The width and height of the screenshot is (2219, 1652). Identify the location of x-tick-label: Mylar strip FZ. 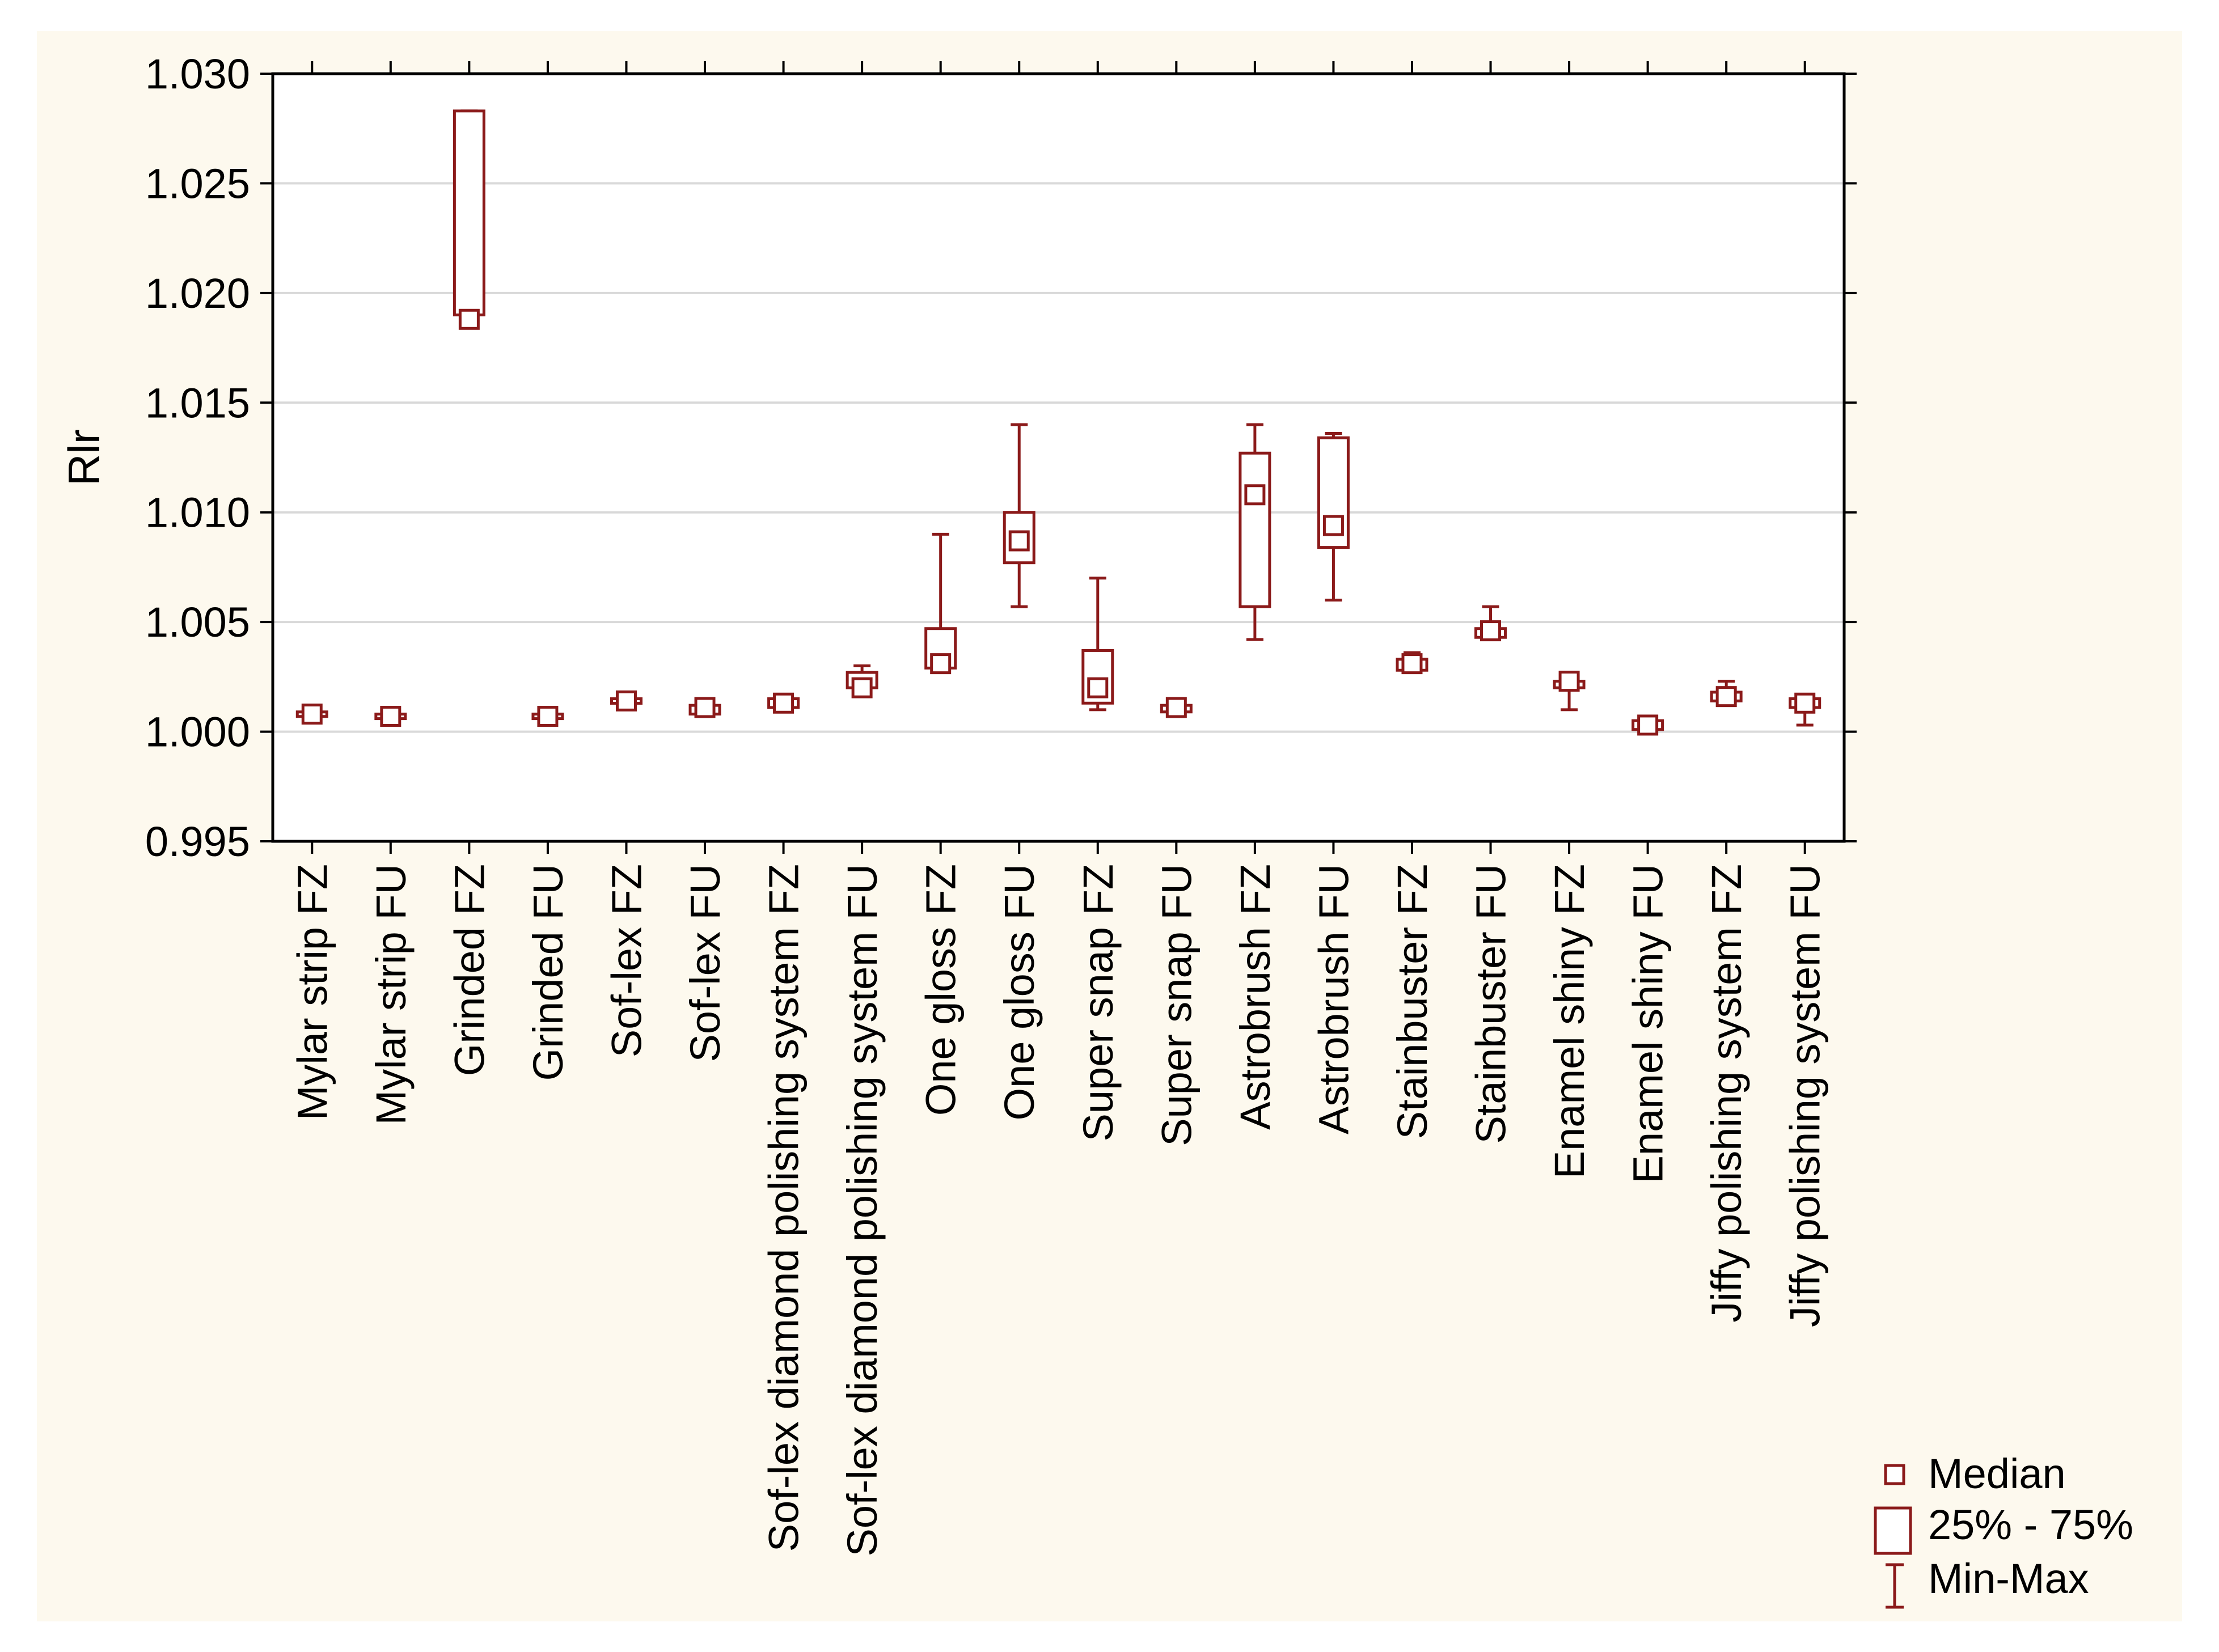
(312, 992).